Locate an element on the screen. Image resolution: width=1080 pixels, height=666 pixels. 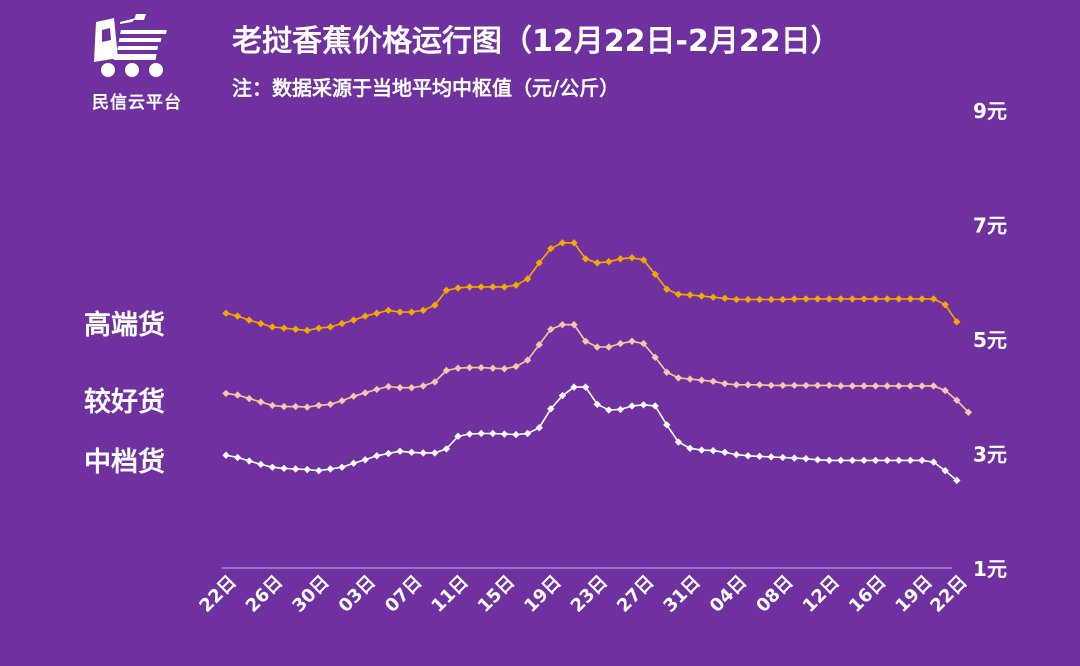
x-tick-label: 04日 is located at coordinates (728, 593).